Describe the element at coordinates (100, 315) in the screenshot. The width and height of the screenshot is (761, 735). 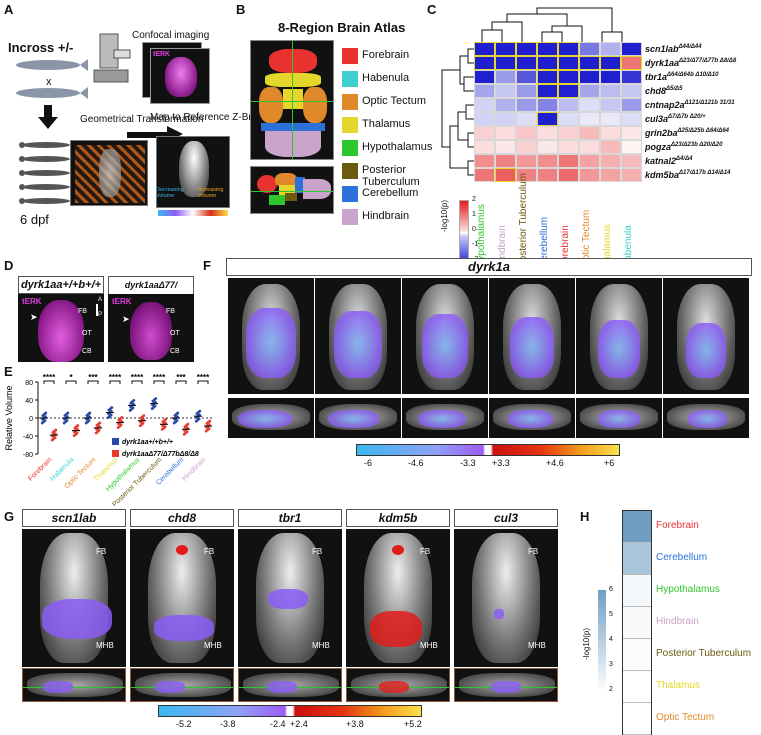
I see `posterior-label: P` at that location.